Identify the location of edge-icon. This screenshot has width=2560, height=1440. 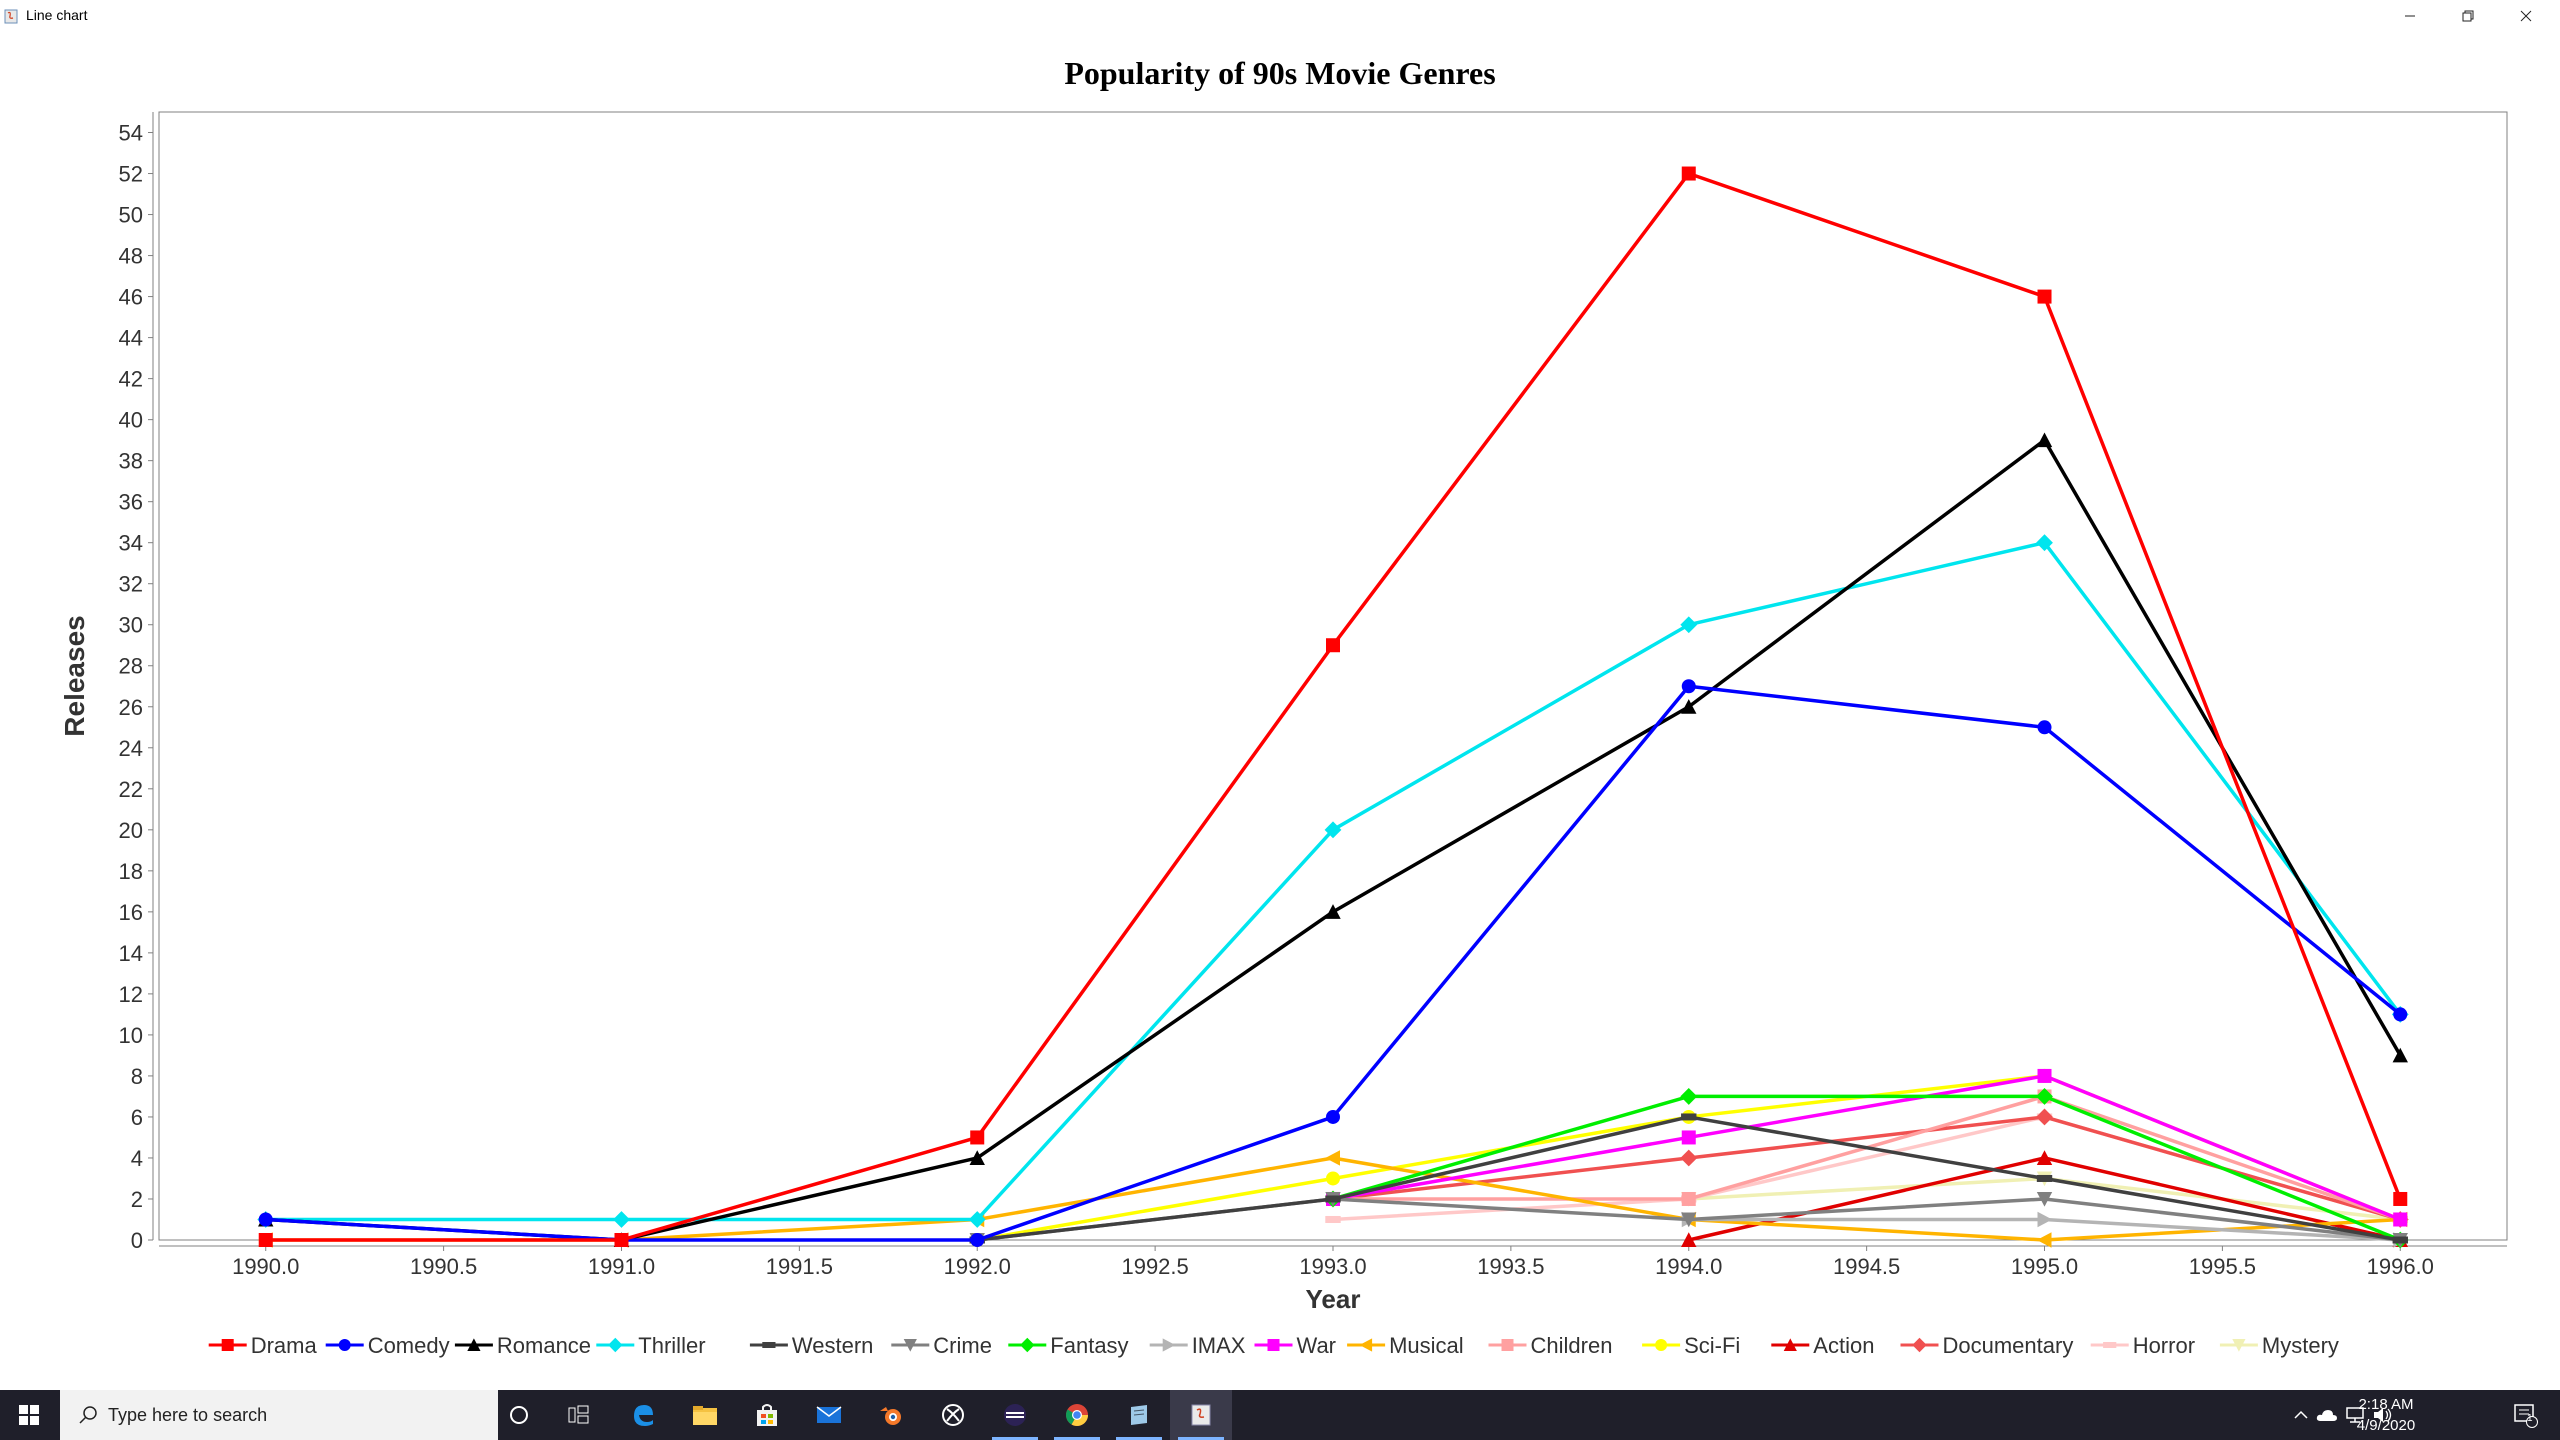
(643, 1415).